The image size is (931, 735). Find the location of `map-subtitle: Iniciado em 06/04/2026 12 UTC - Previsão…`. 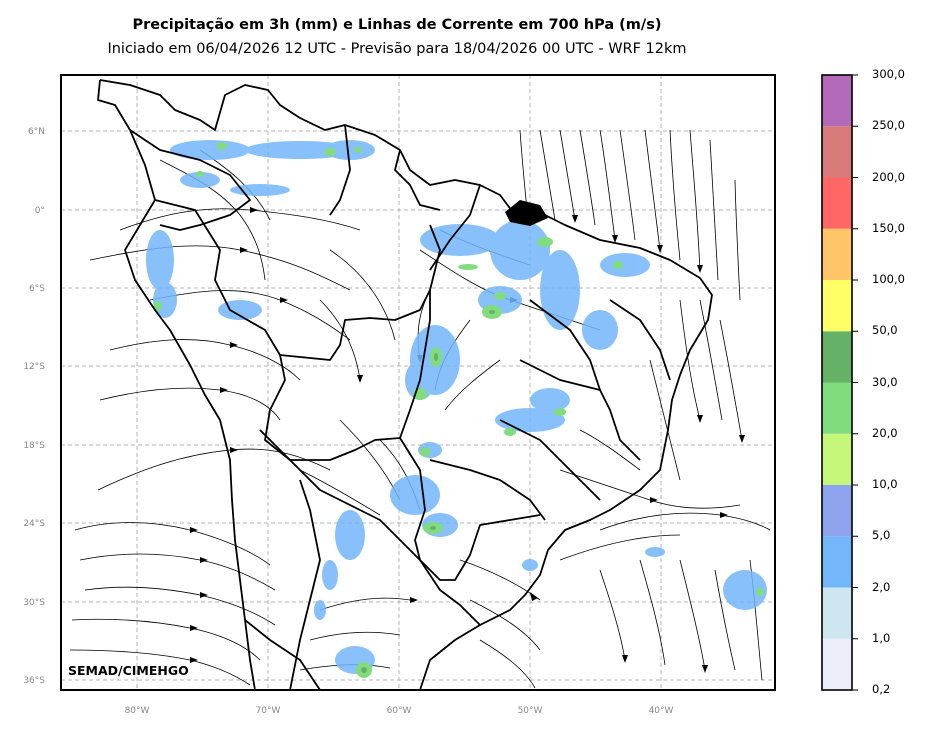

map-subtitle: Iniciado em 06/04/2026 12 UTC - Previsão… is located at coordinates (397, 49).